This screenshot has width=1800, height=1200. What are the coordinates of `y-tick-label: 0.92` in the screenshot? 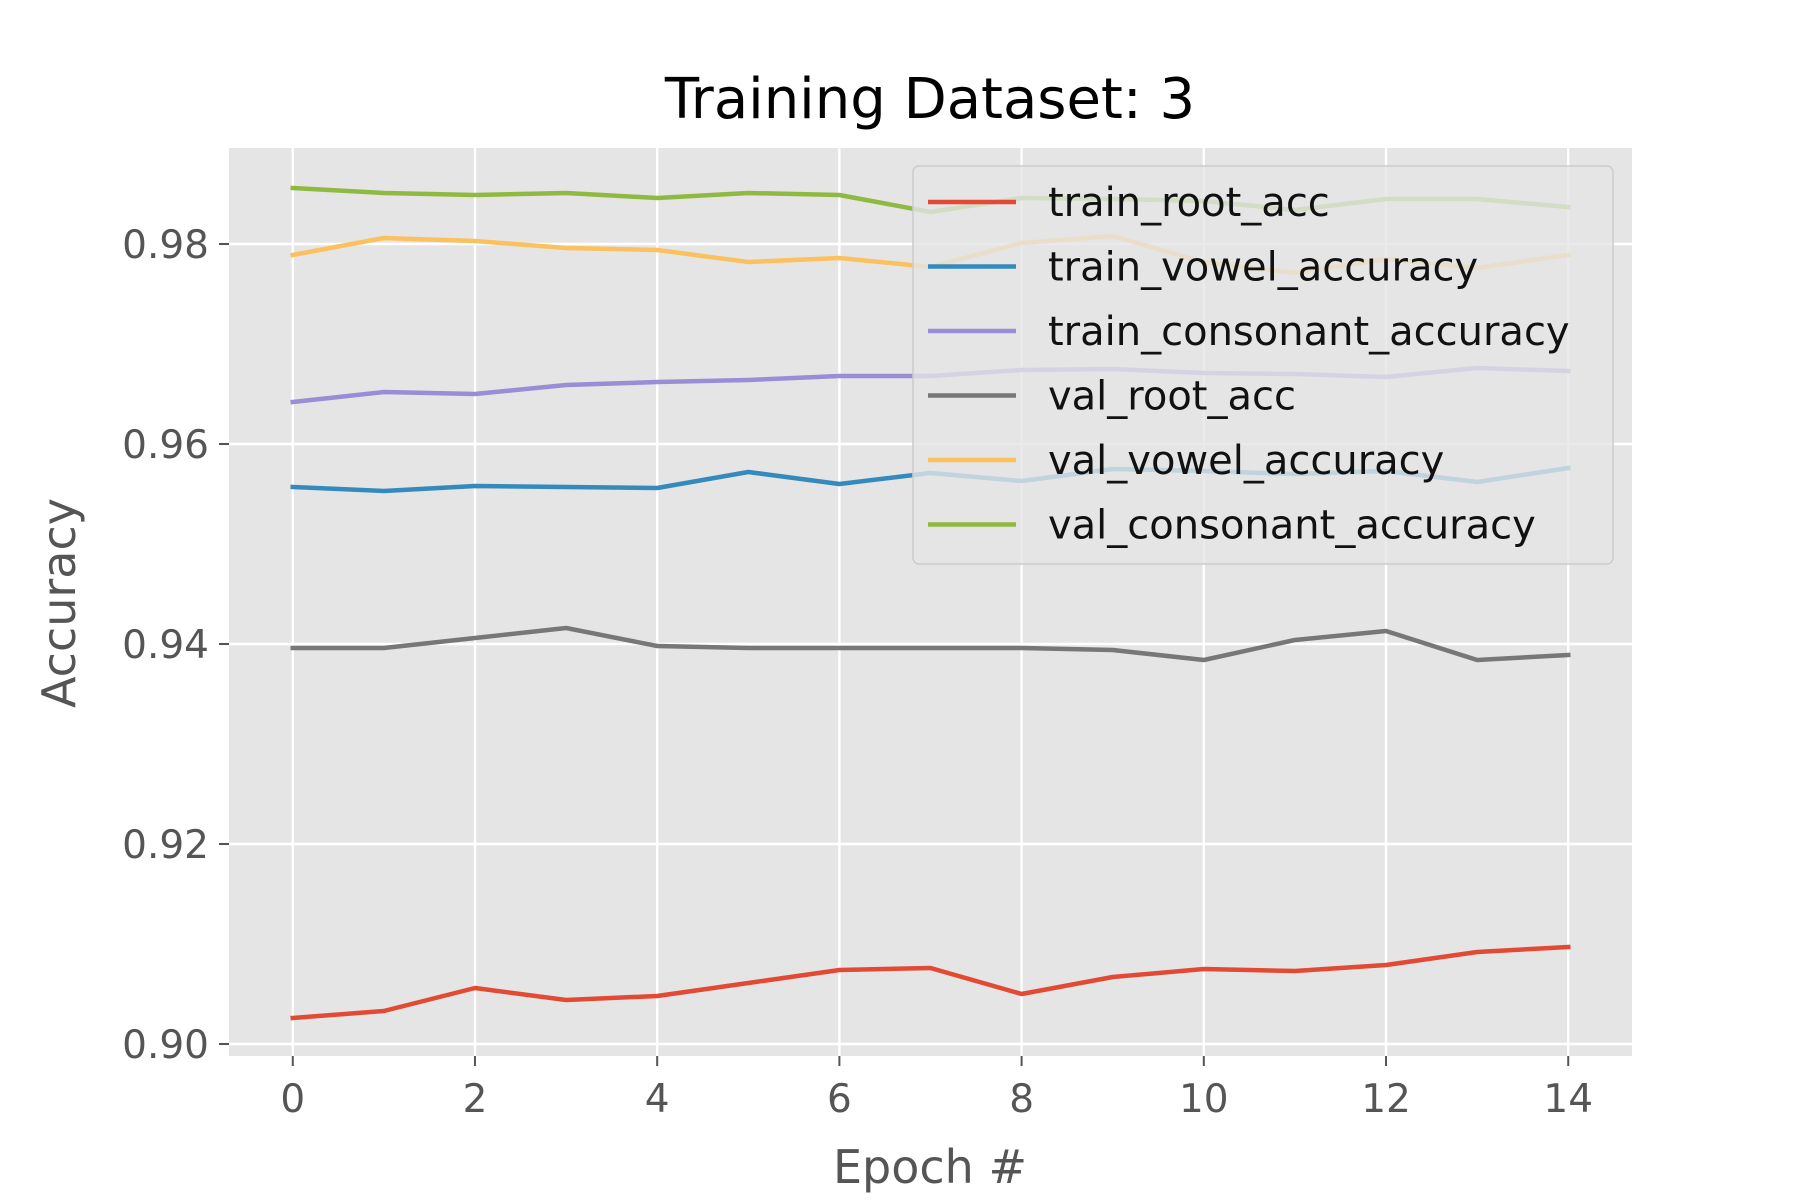 It's located at (165, 845).